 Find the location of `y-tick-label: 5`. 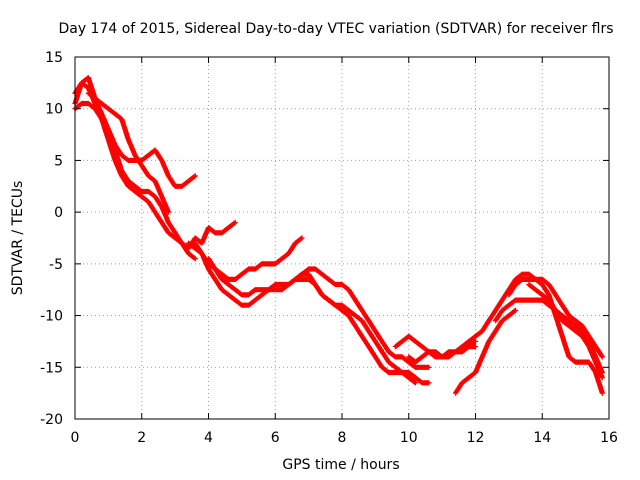

y-tick-label: 5 is located at coordinates (58, 161).